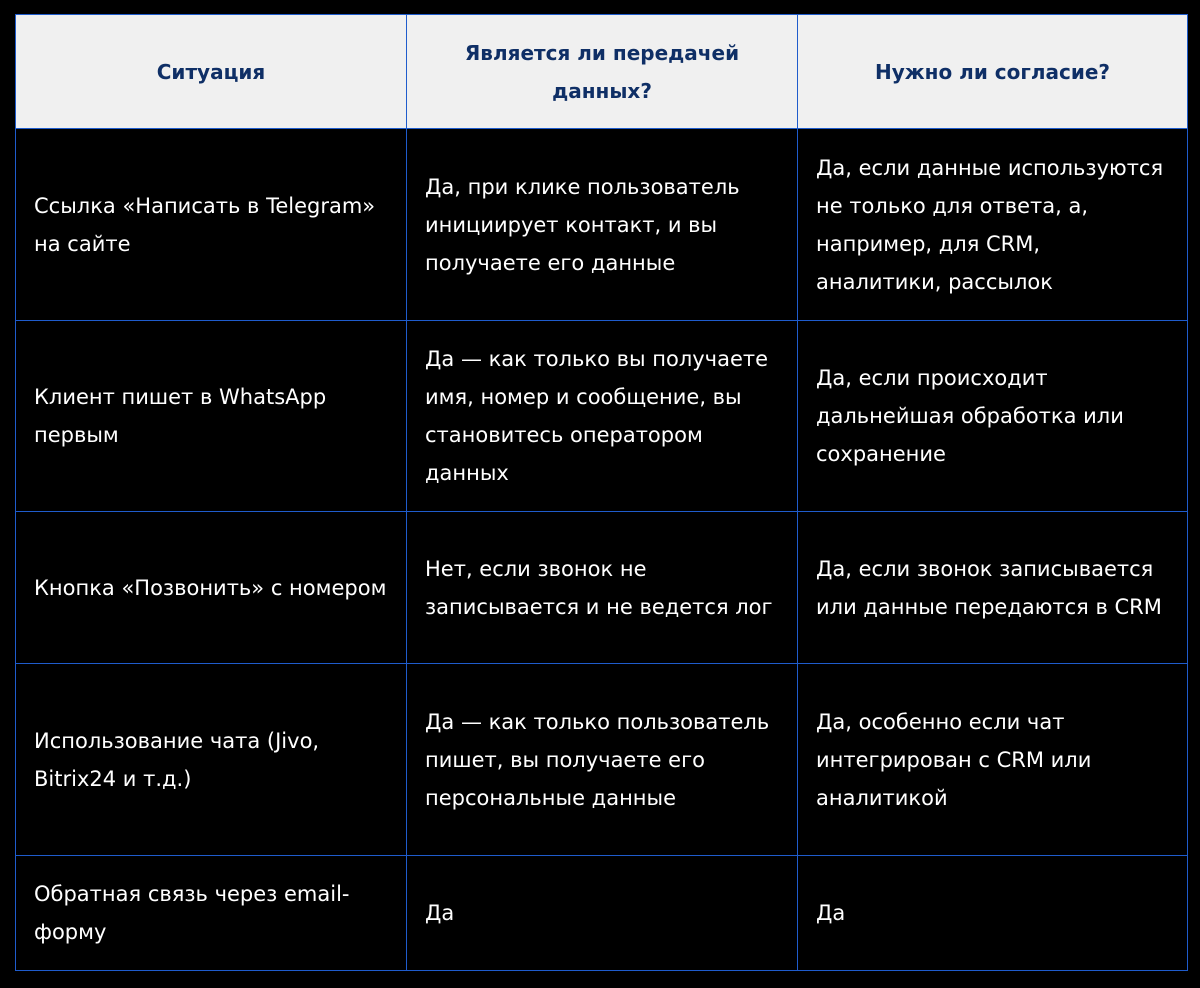 The image size is (1200, 988). I want to click on header-is-transfer: Является ли передачей данных?, so click(602, 71).